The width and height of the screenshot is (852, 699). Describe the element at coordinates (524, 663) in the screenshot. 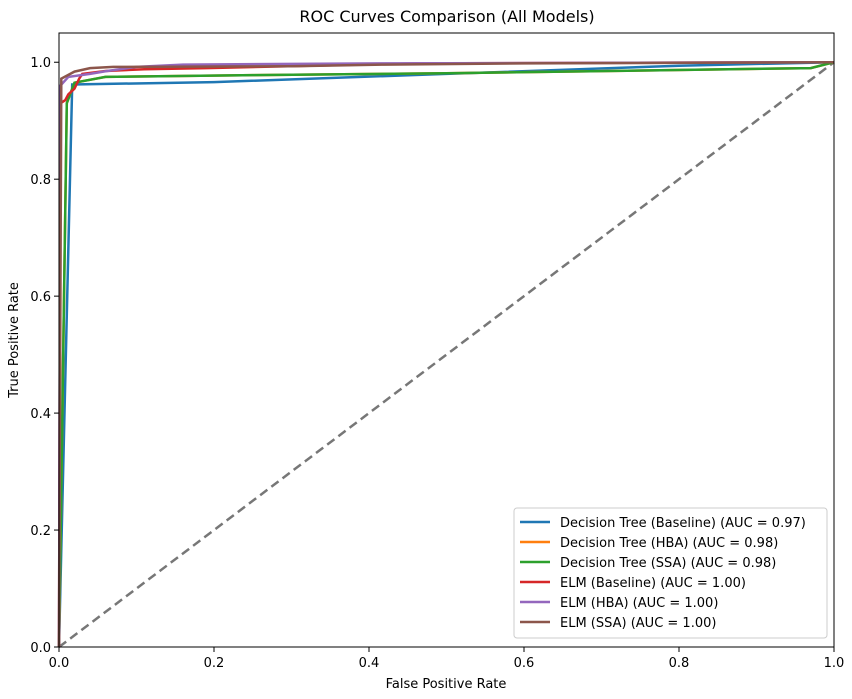

I see `x-tick-label: 0.6` at that location.